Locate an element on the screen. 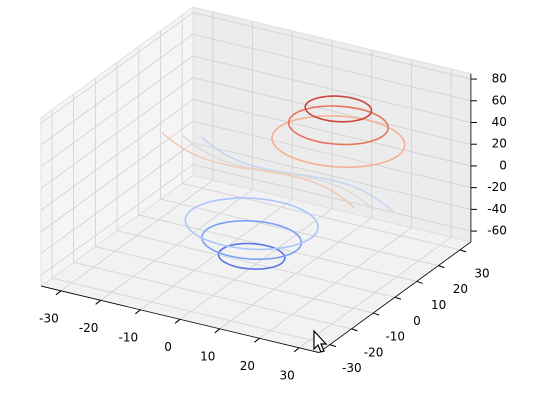  y-tick-label: -30 is located at coordinates (352, 368).